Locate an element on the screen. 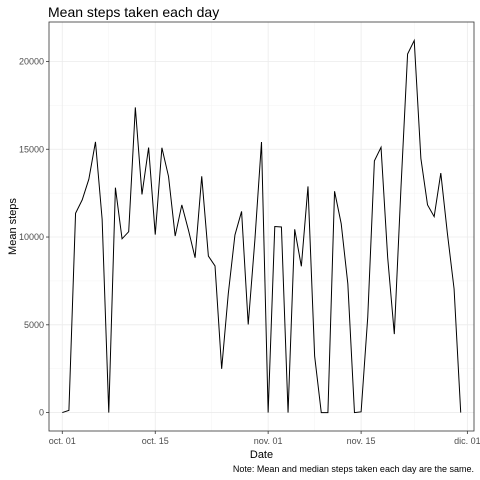 The image size is (480, 480). x-tick-label: oct. 15 is located at coordinates (155, 441).